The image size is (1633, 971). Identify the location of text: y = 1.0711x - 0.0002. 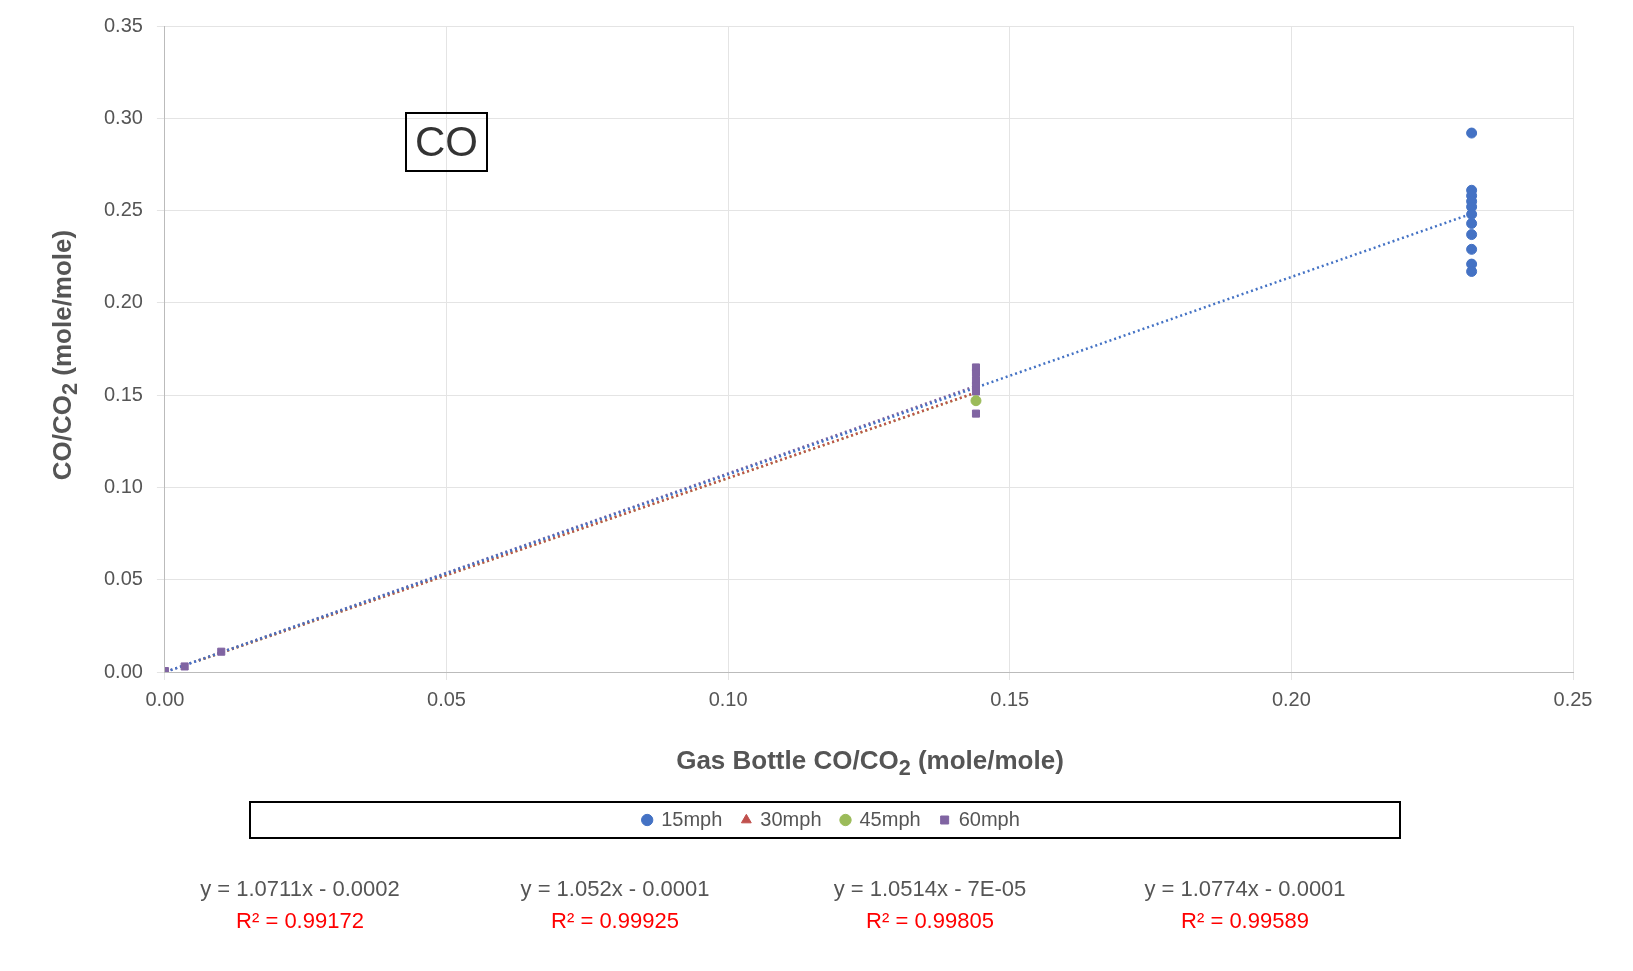
(300, 889).